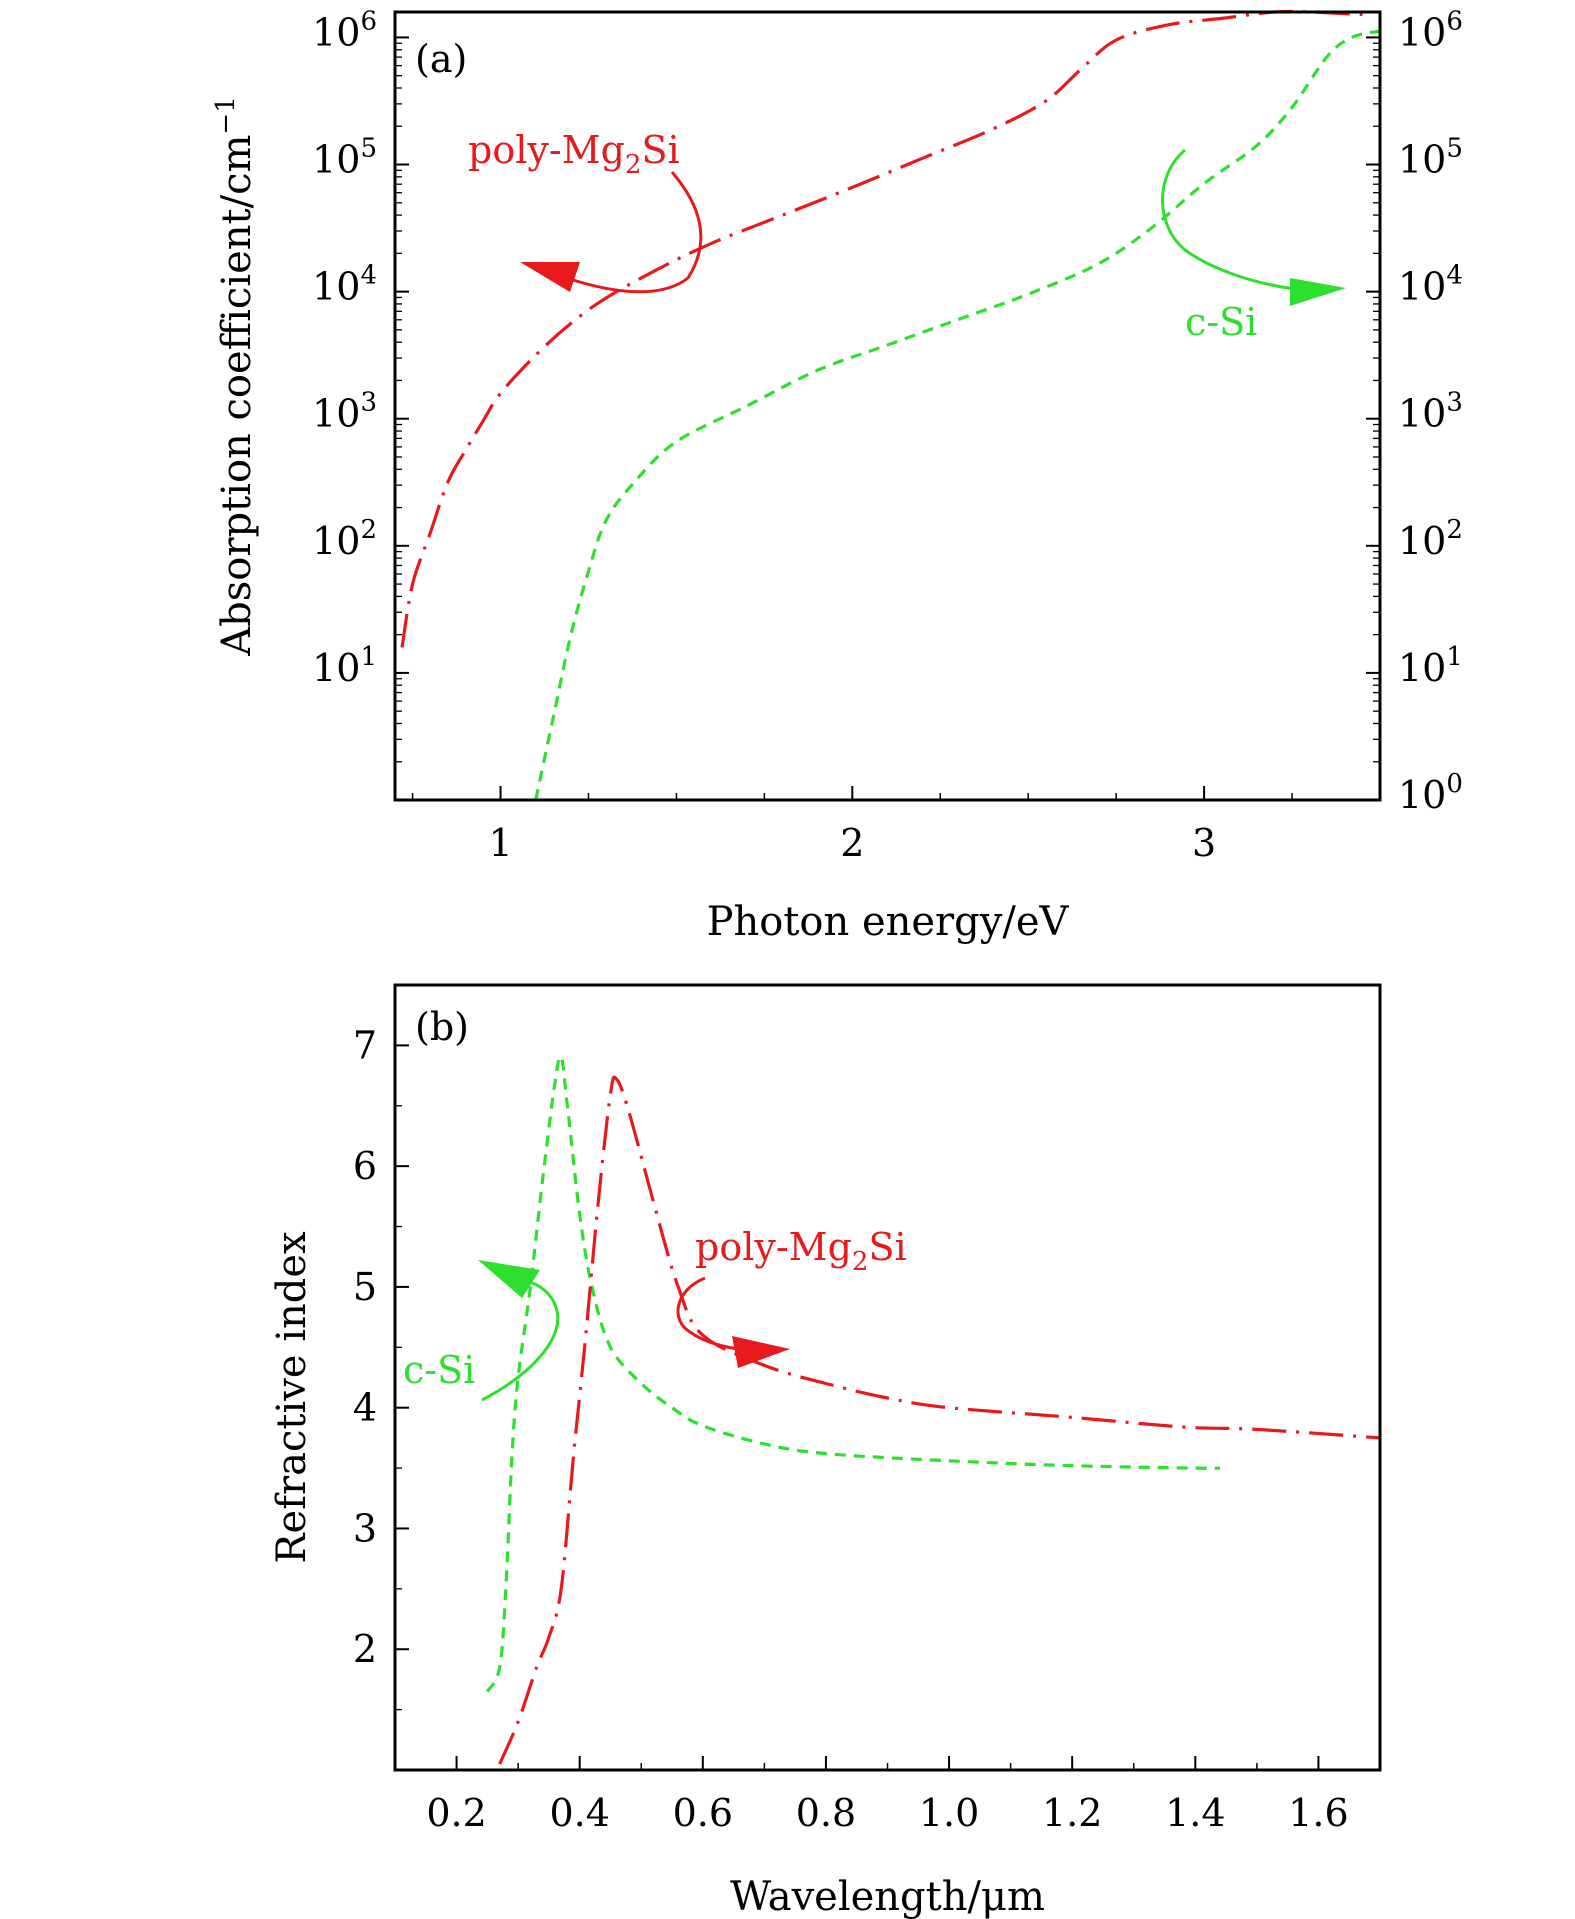 Image resolution: width=1575 pixels, height=1919 pixels. Describe the element at coordinates (365, 1408) in the screenshot. I see `y-tick-label: 4` at that location.